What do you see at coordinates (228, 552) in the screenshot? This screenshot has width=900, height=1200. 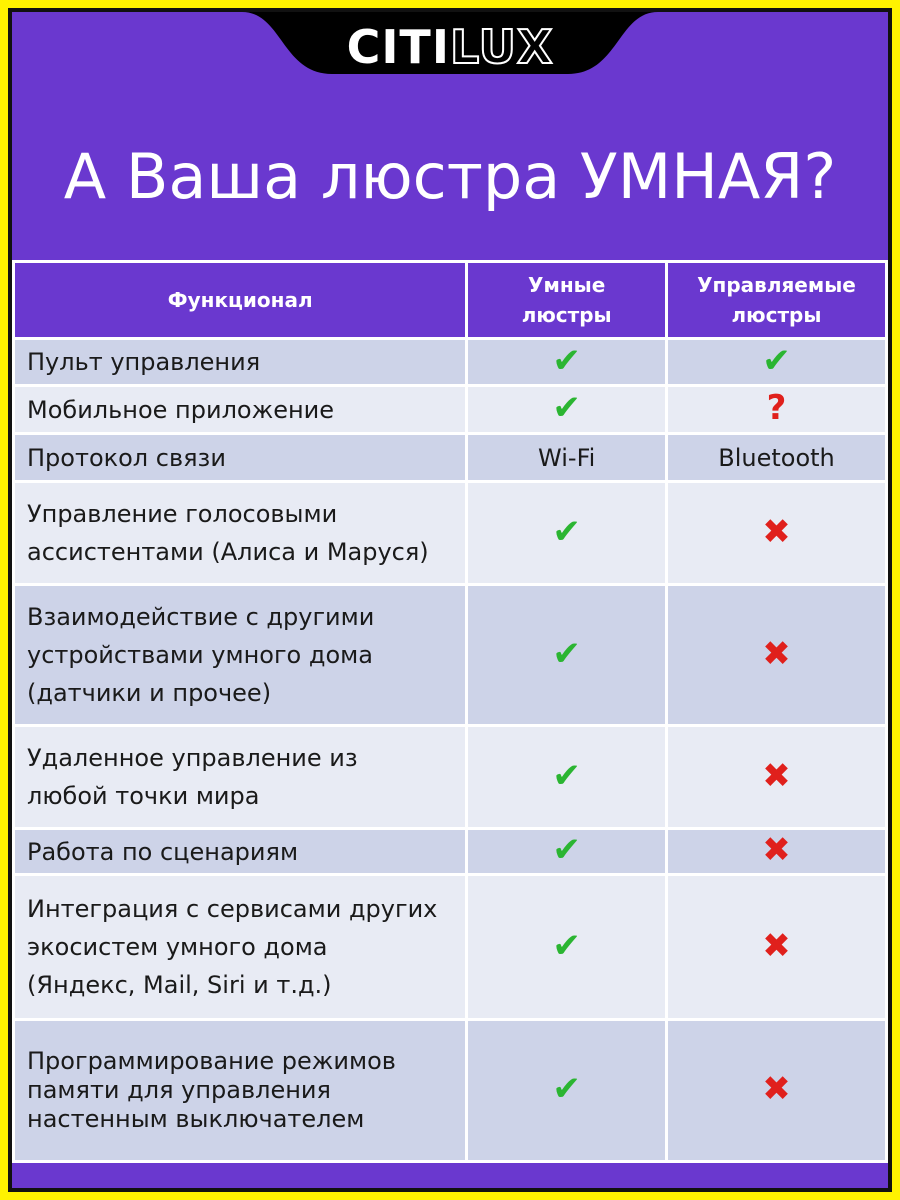 I see `text-line: ассистентами (Алиса и Маруся)` at bounding box center [228, 552].